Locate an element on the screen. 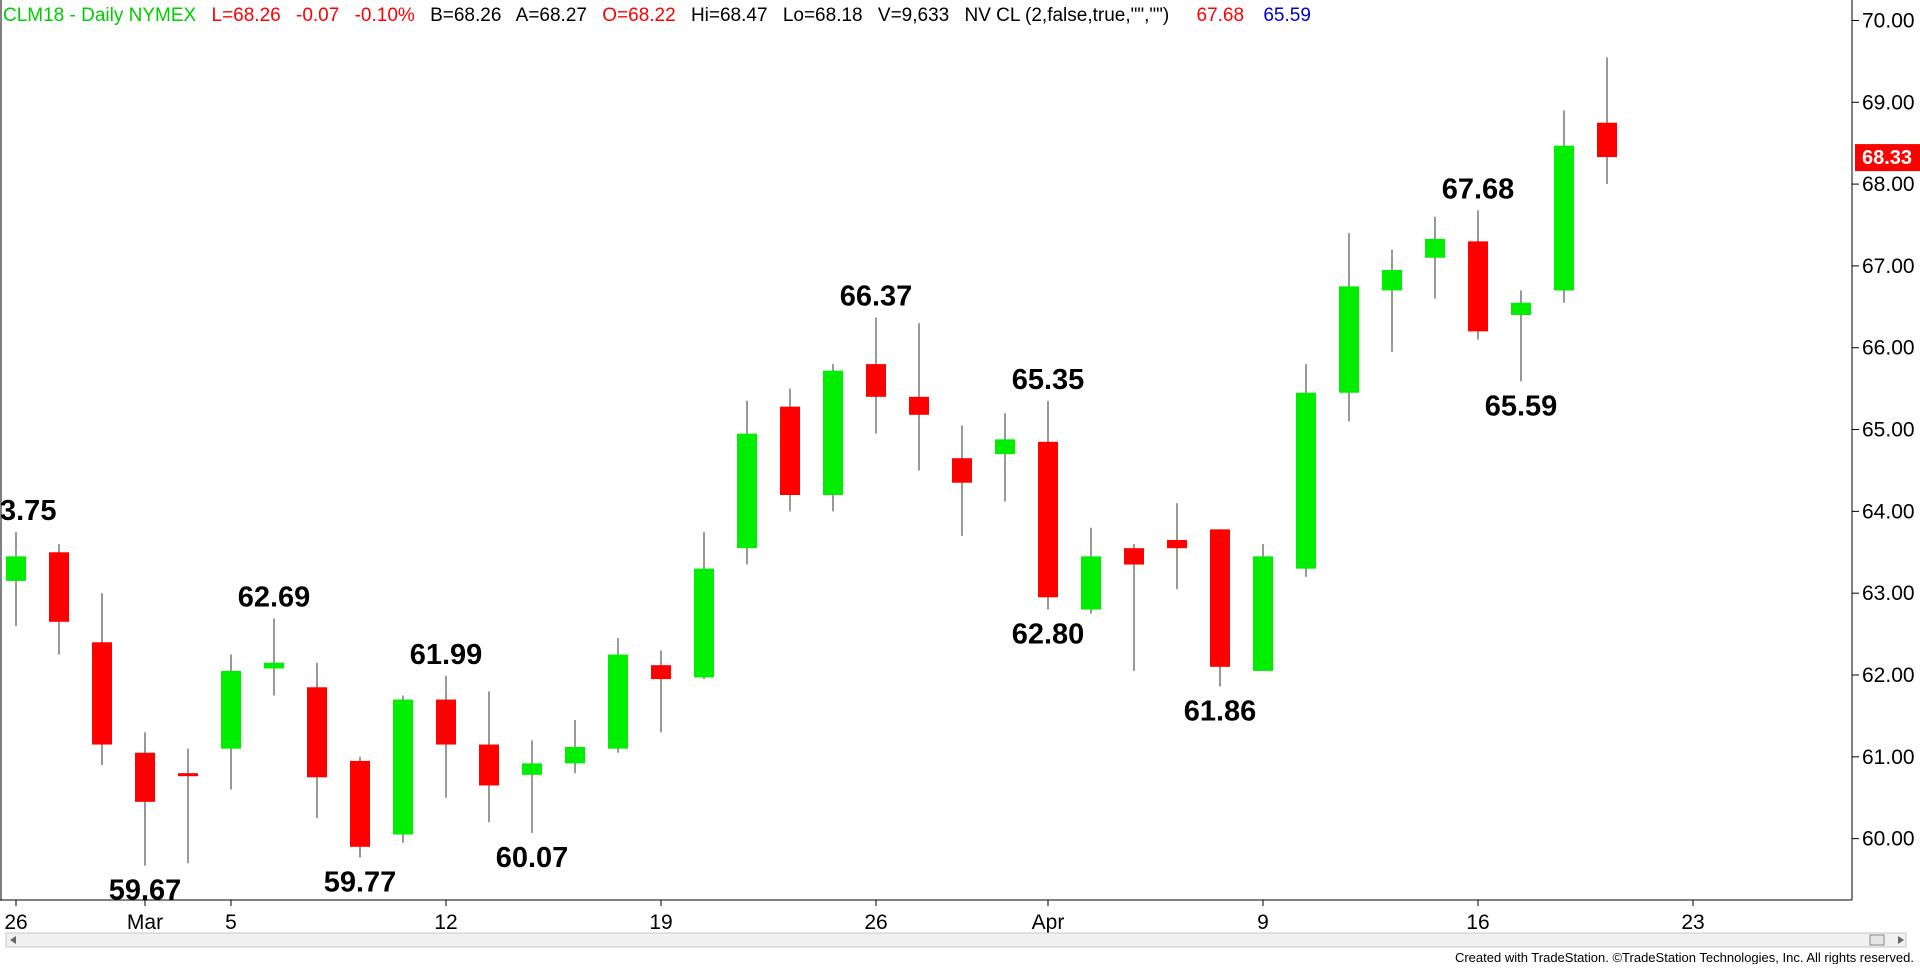  price-annotation: 61.99 is located at coordinates (446, 655).